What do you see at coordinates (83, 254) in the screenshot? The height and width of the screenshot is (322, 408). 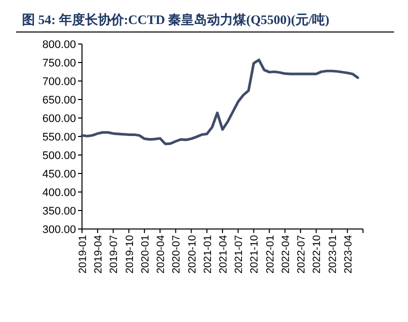 I see `x-tick-label: 2019-01` at bounding box center [83, 254].